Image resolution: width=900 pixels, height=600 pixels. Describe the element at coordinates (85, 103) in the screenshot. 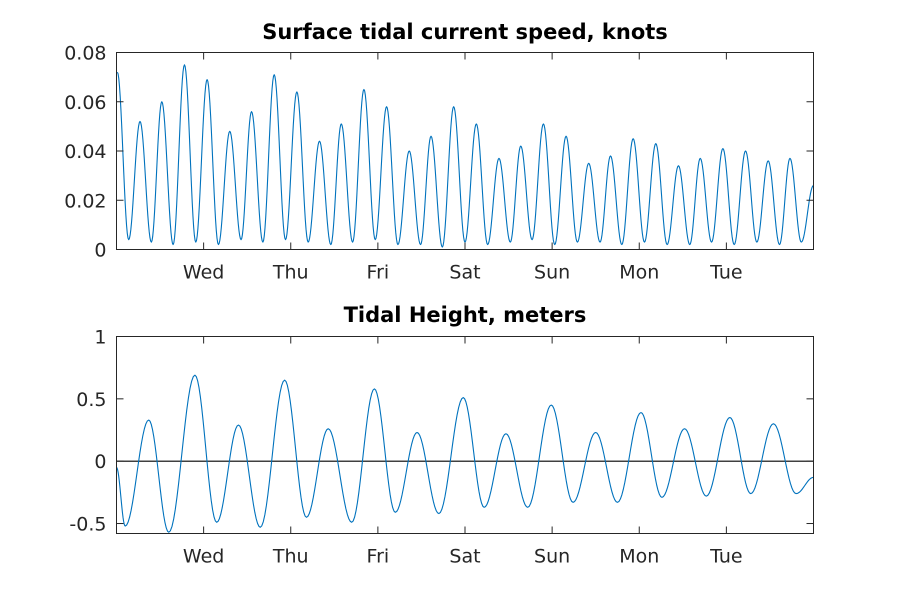

I see `y-tick-label: 0.06` at that location.